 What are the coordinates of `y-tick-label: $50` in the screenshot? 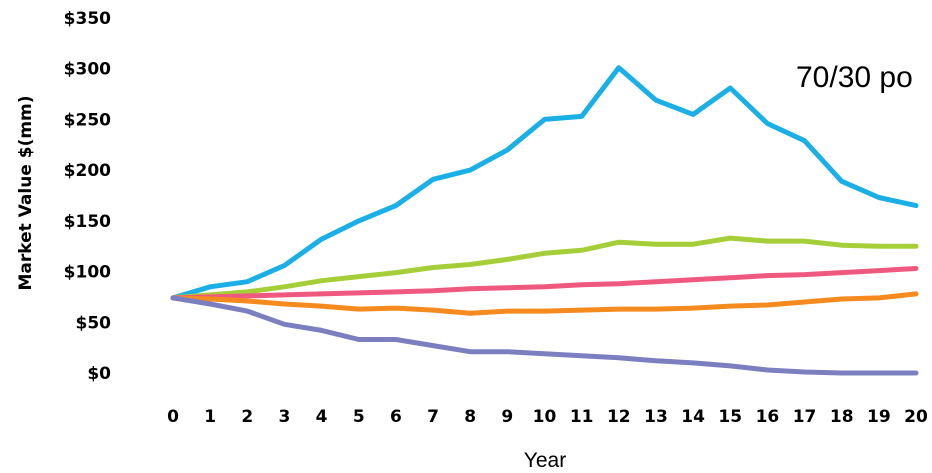 It's located at (94, 323).